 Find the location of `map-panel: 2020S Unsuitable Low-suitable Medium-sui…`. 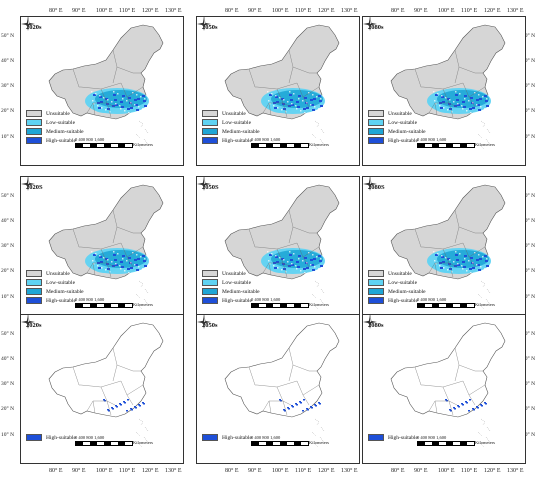

map-panel: 2020S Unsuitable Low-suitable Medium-sui… is located at coordinates (102, 251).